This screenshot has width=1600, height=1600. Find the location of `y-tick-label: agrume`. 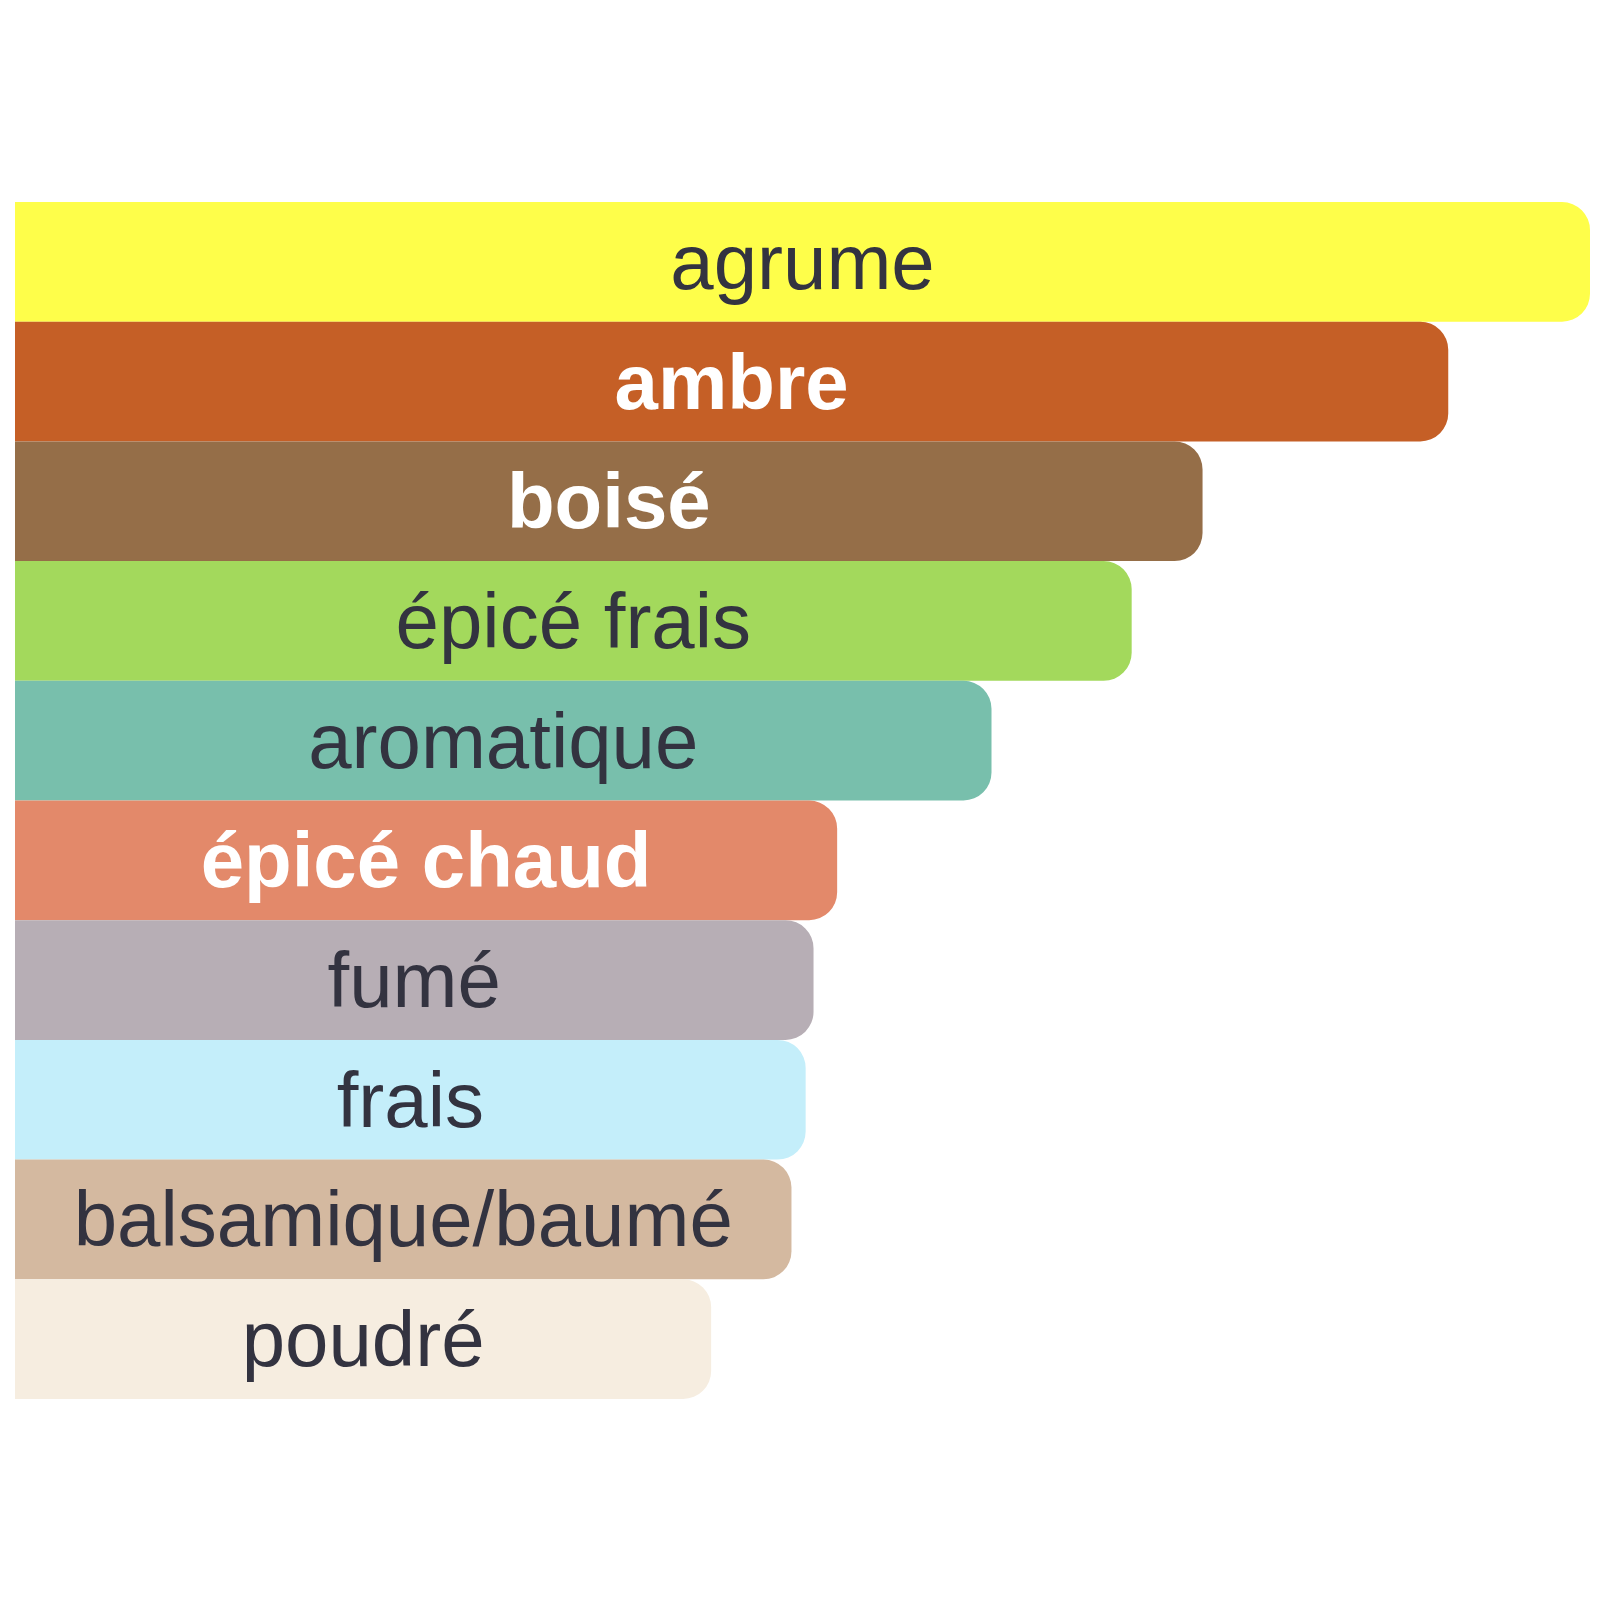

y-tick-label: agrume is located at coordinates (802, 261).